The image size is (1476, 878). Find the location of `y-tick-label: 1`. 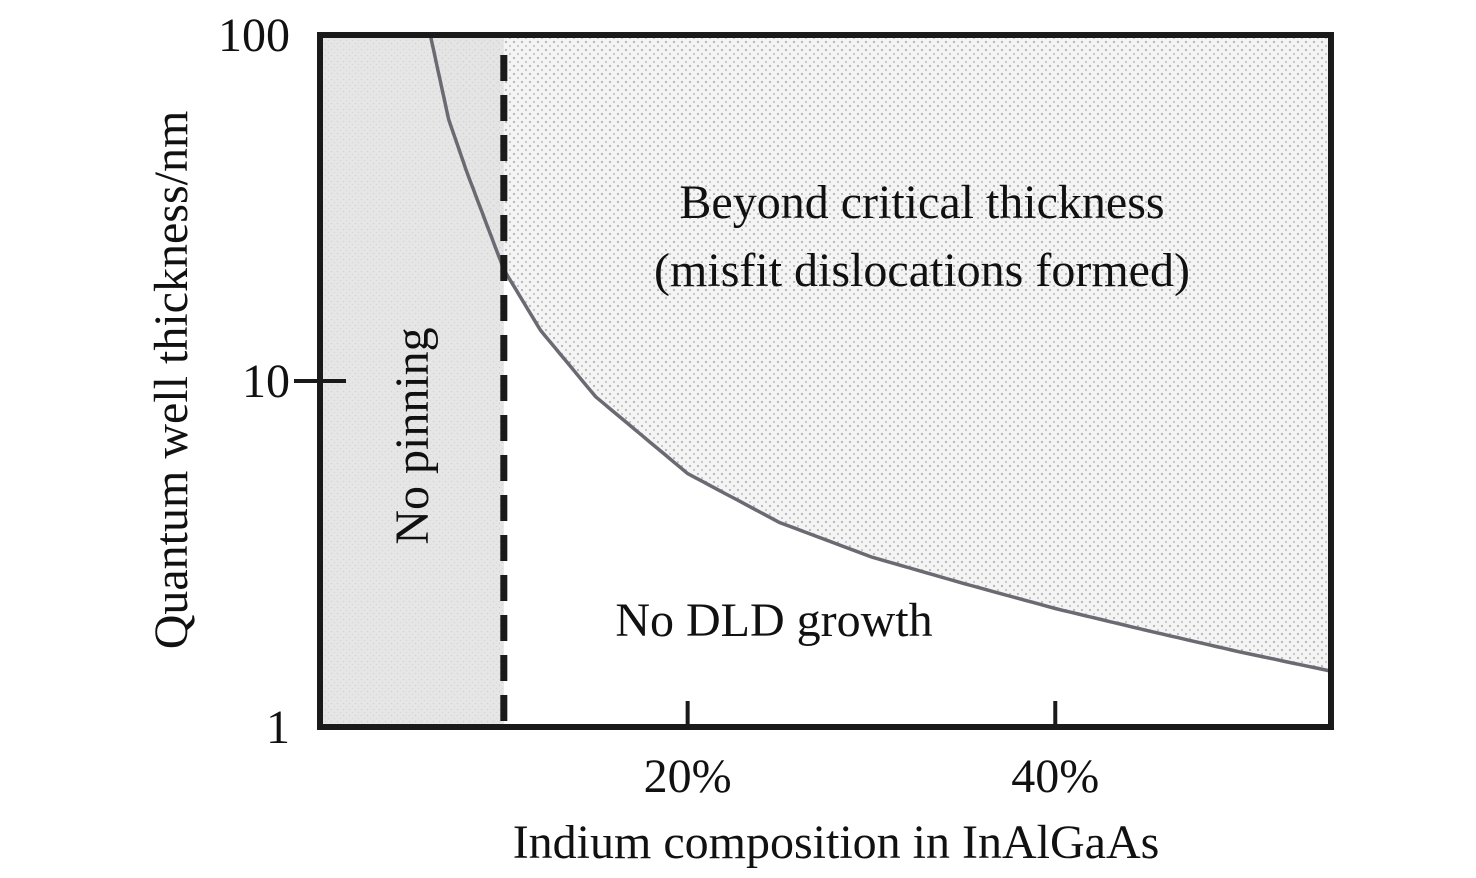

y-tick-label: 1 is located at coordinates (278, 727).